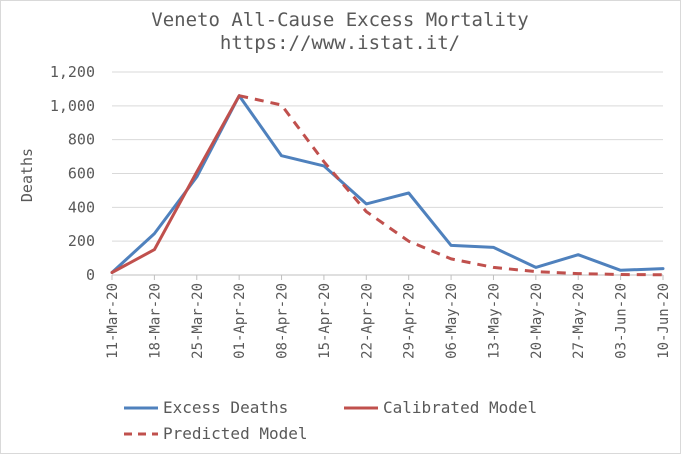 Image resolution: width=681 pixels, height=454 pixels. What do you see at coordinates (155, 321) in the screenshot?
I see `x-tick-label: 18-Mar-20` at bounding box center [155, 321].